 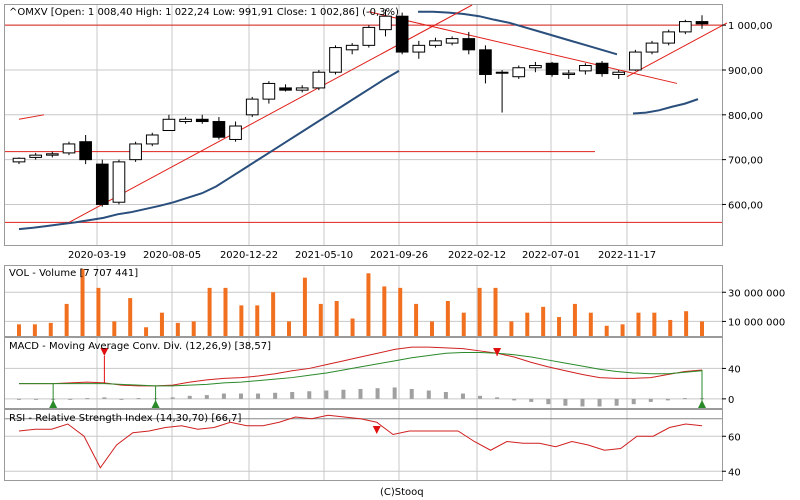 What do you see at coordinates (731, 385) in the screenshot?
I see `macd-y-axis: 40 0` at bounding box center [731, 385].